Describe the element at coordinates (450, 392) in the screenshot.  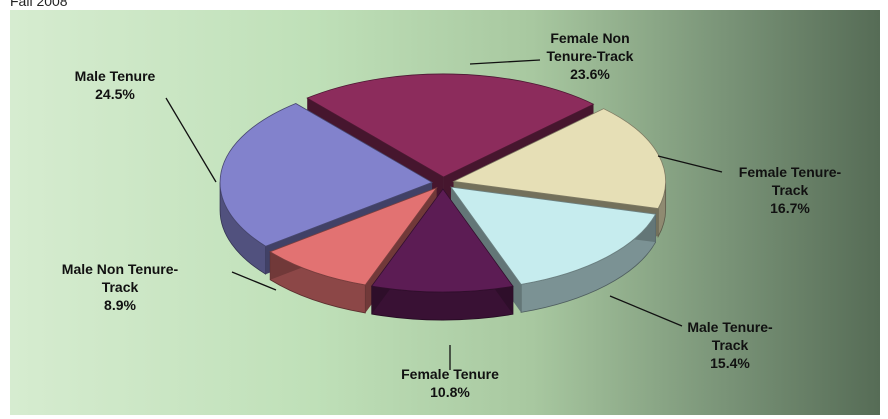
I see `slice-value: 10.8%` at that location.